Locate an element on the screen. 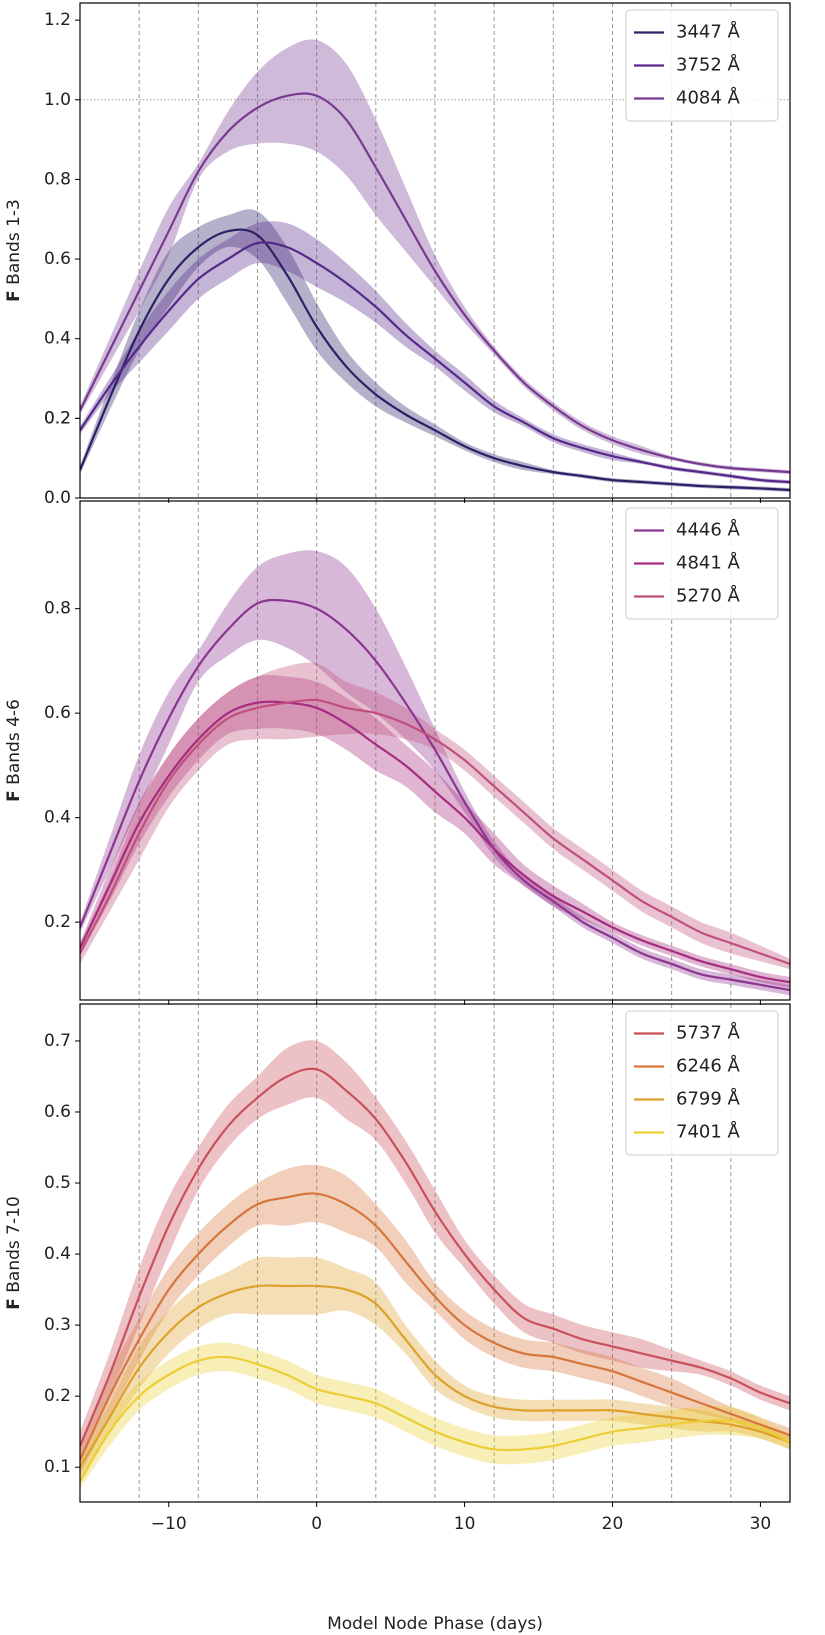 The image size is (825, 1635). x-tick-label: 10 is located at coordinates (465, 1524).